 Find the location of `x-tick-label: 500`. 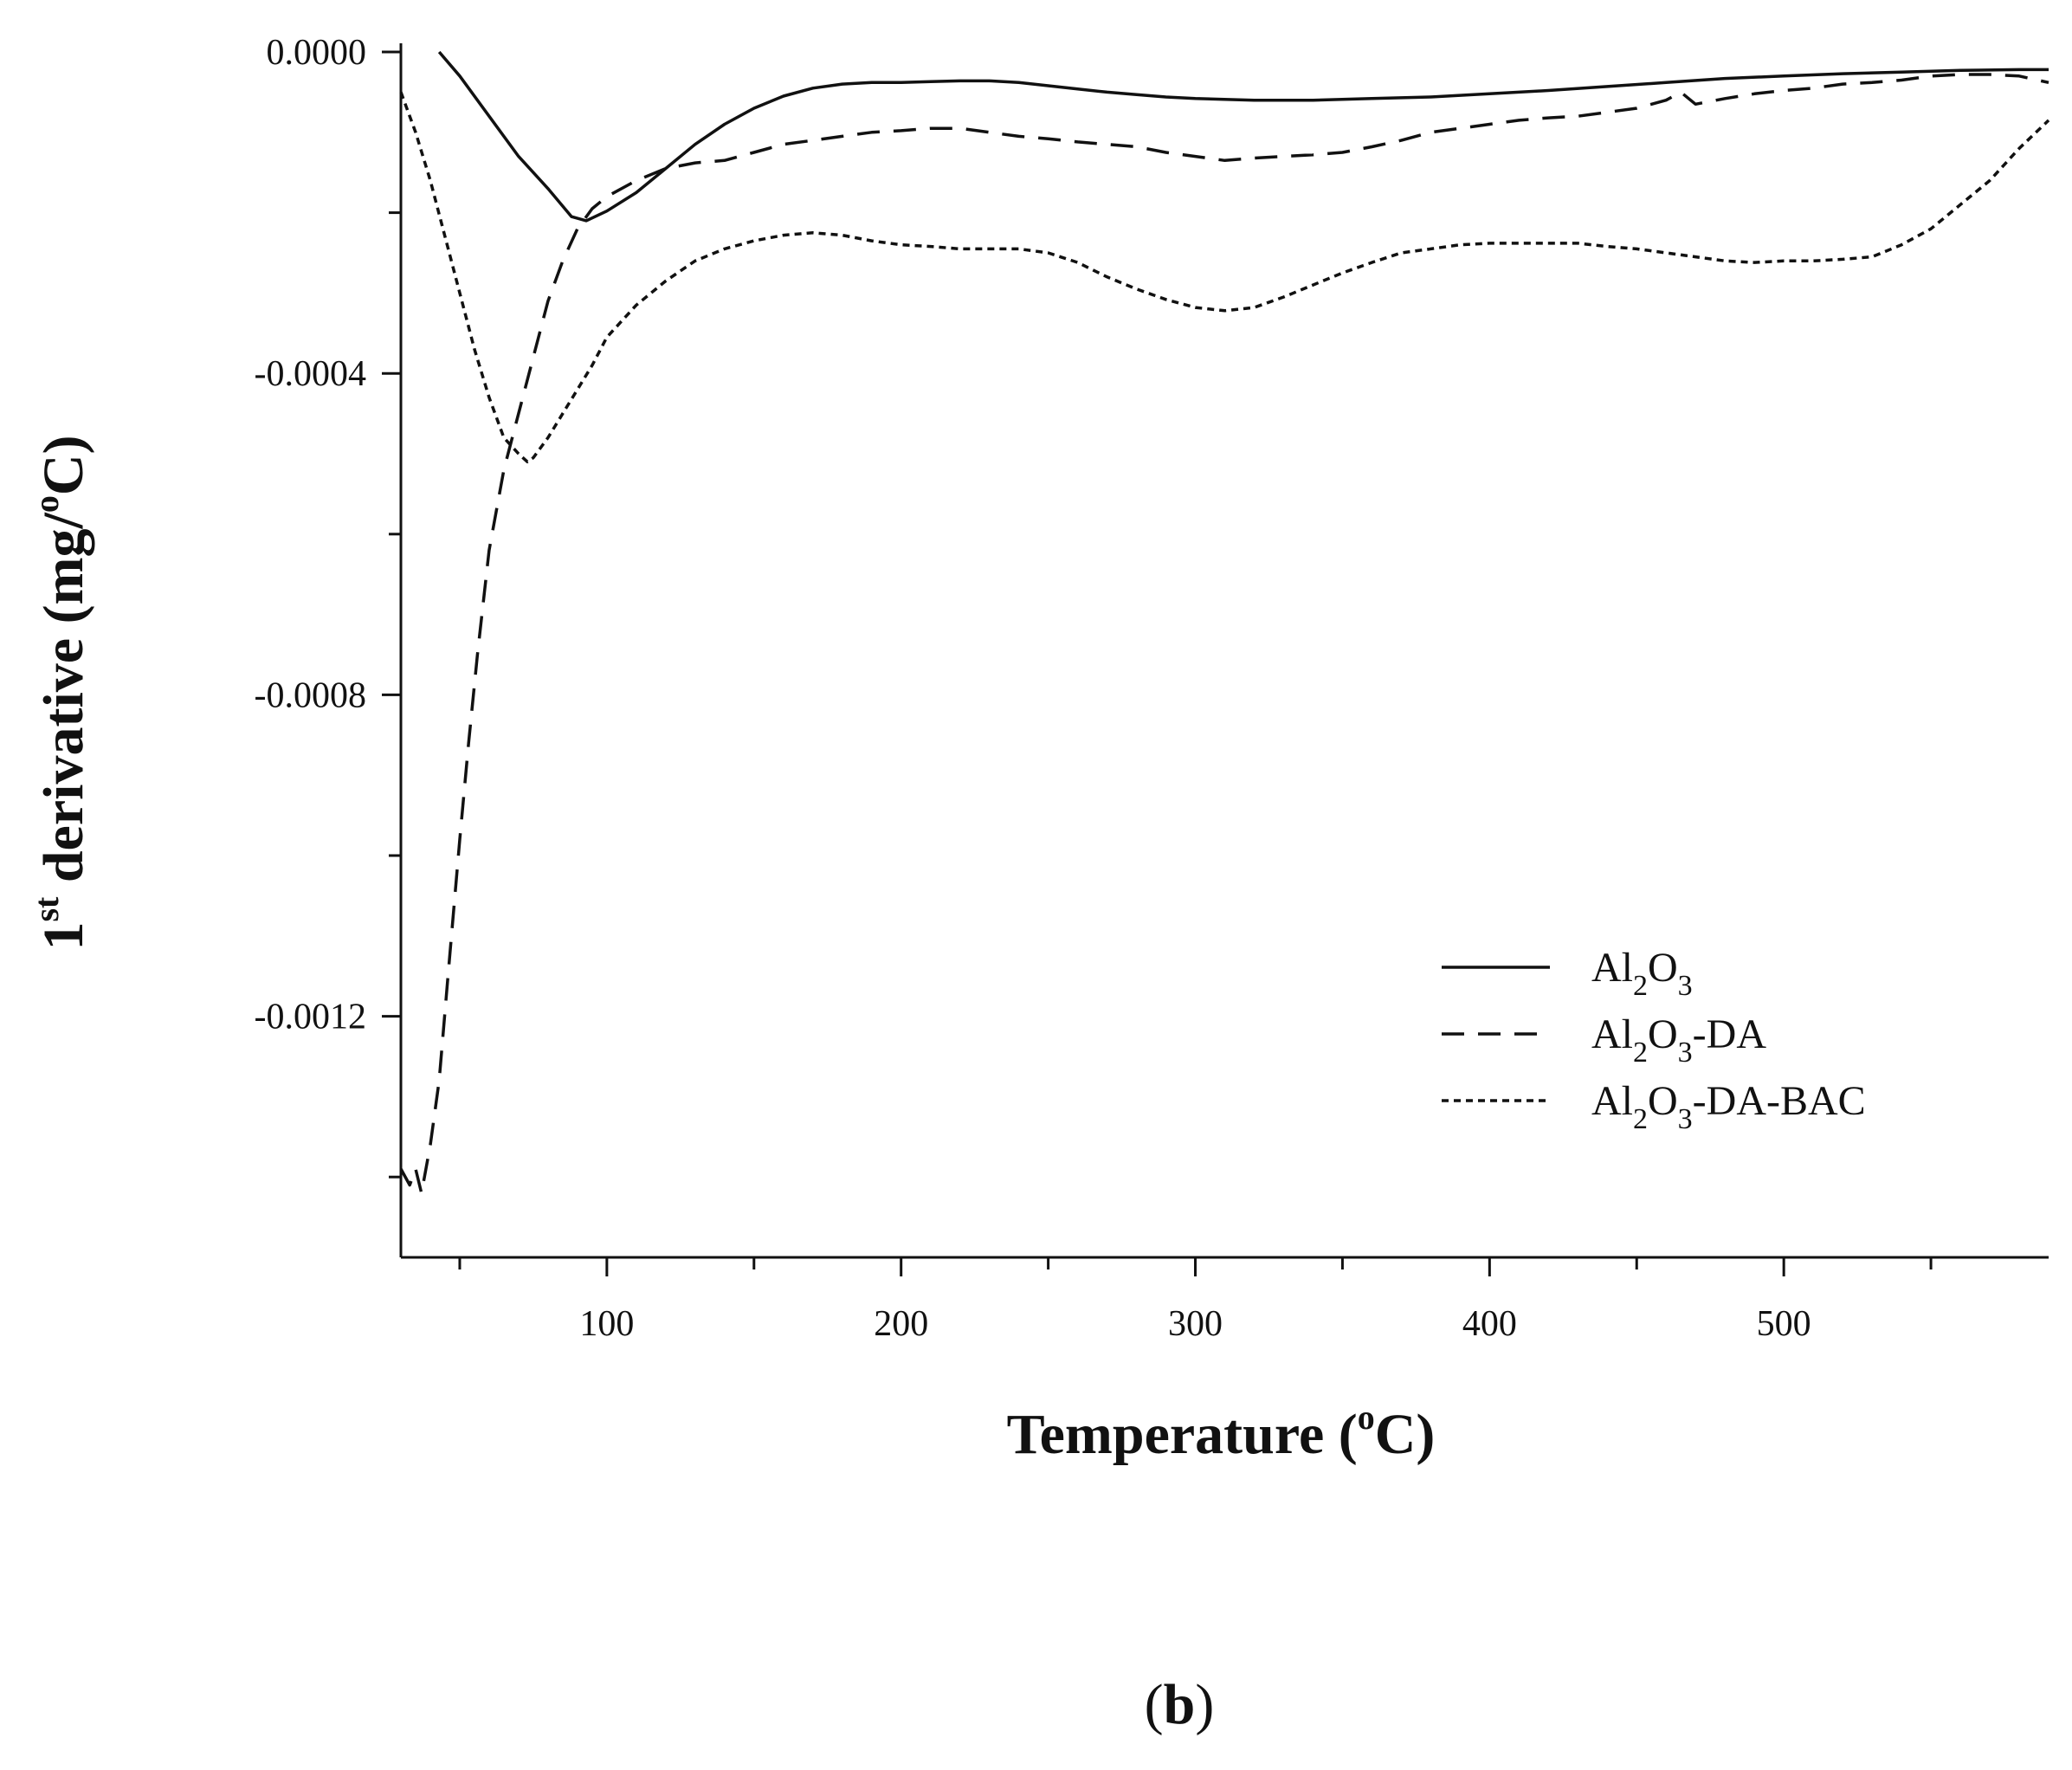

x-tick-label: 500 is located at coordinates (1784, 1324).